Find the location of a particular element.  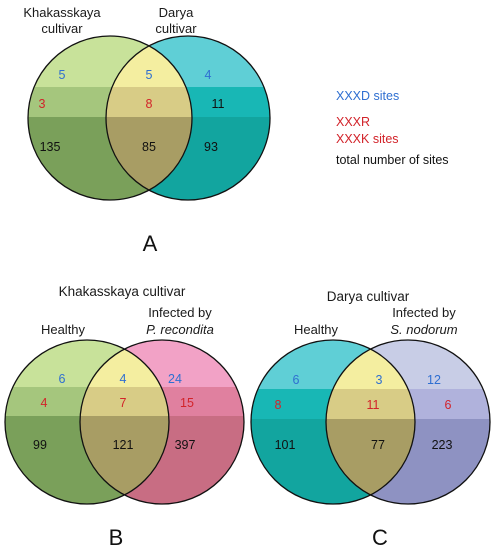

panel-c-title: Darya cultivar is located at coordinates (368, 296).